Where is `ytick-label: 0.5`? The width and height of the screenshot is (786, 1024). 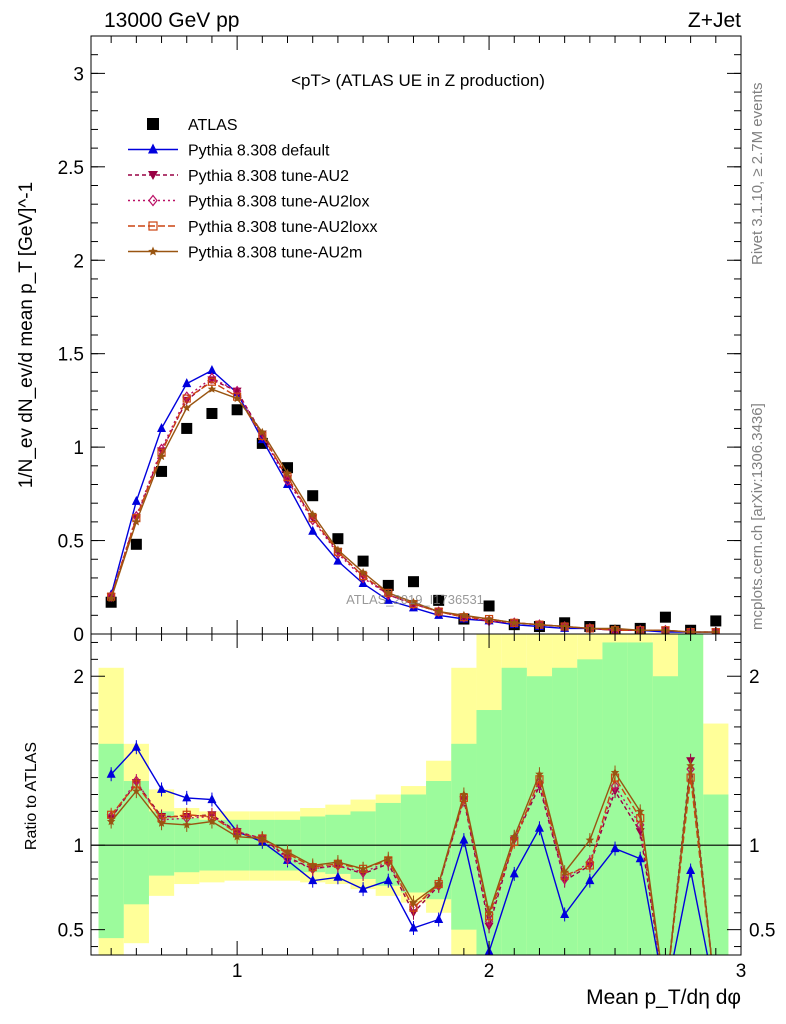 ytick-label: 0.5 is located at coordinates (71, 542).